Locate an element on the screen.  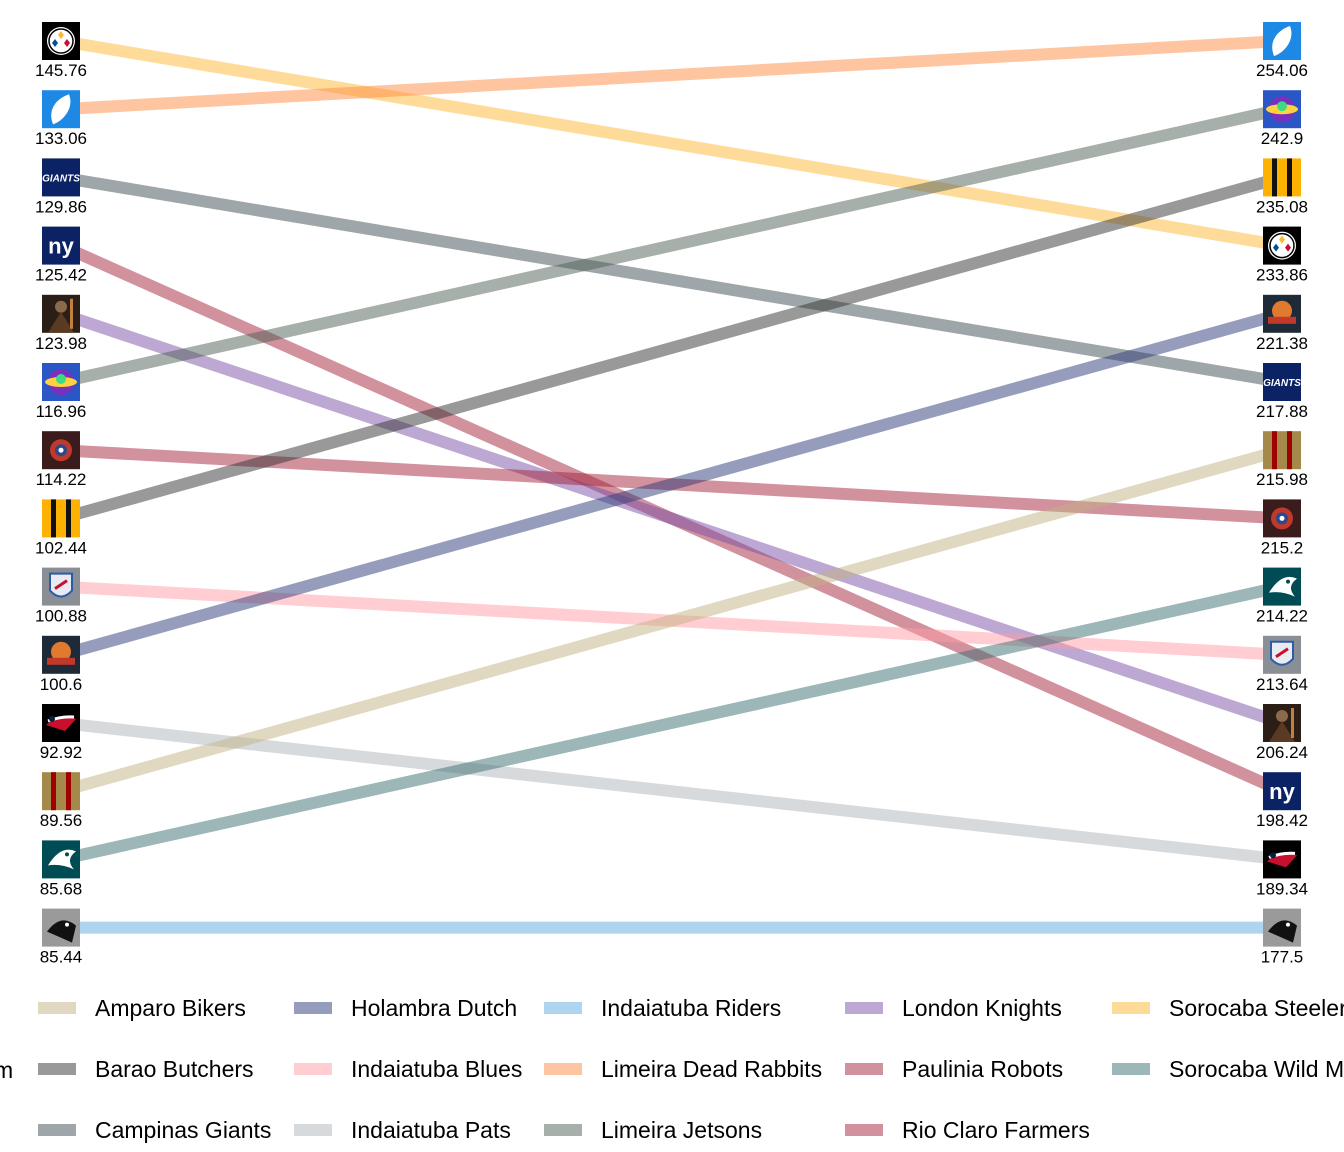
robot-icon is located at coordinates (61, 450).